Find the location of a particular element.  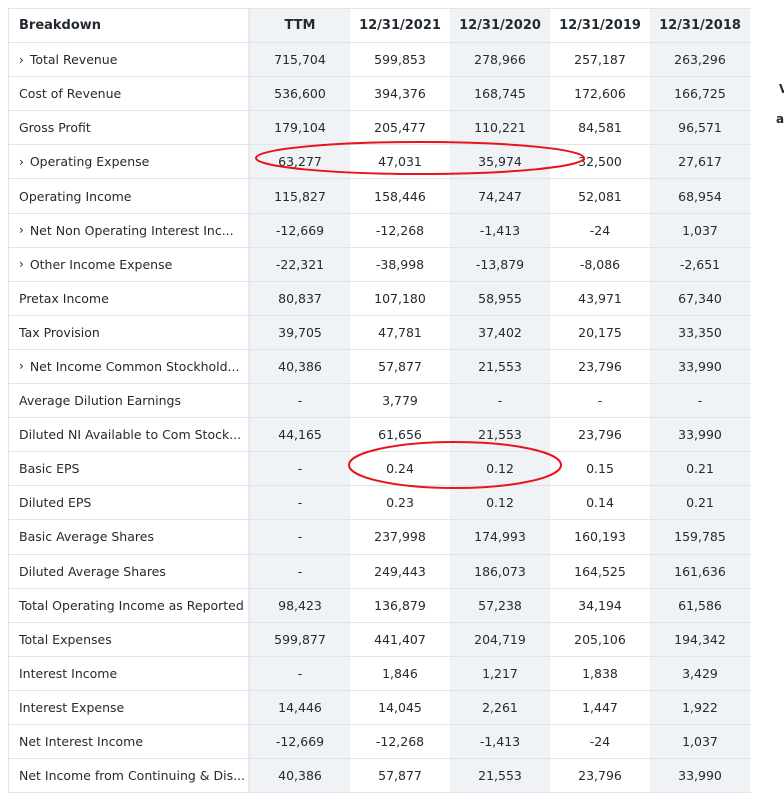

value-cell: 14,446 is located at coordinates (300, 707).